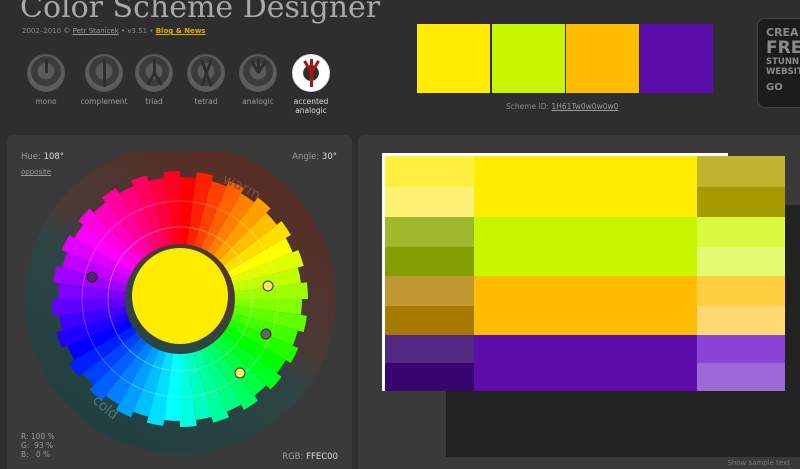 This screenshot has height=469, width=800. What do you see at coordinates (206, 80) in the screenshot?
I see `mode-tetrad: tetrad` at bounding box center [206, 80].